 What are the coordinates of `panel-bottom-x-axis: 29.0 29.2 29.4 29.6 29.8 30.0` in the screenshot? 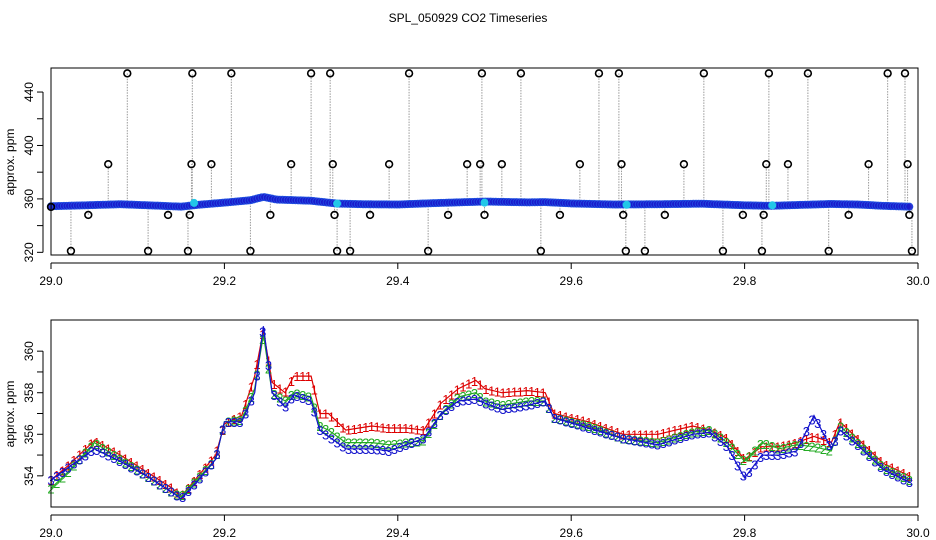 It's located at (484, 527).